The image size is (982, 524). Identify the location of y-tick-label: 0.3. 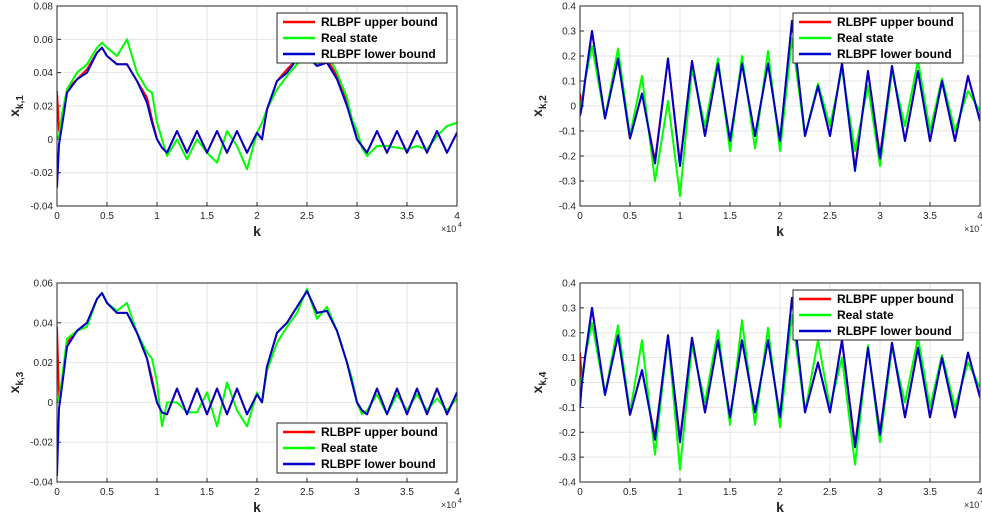
(569, 308).